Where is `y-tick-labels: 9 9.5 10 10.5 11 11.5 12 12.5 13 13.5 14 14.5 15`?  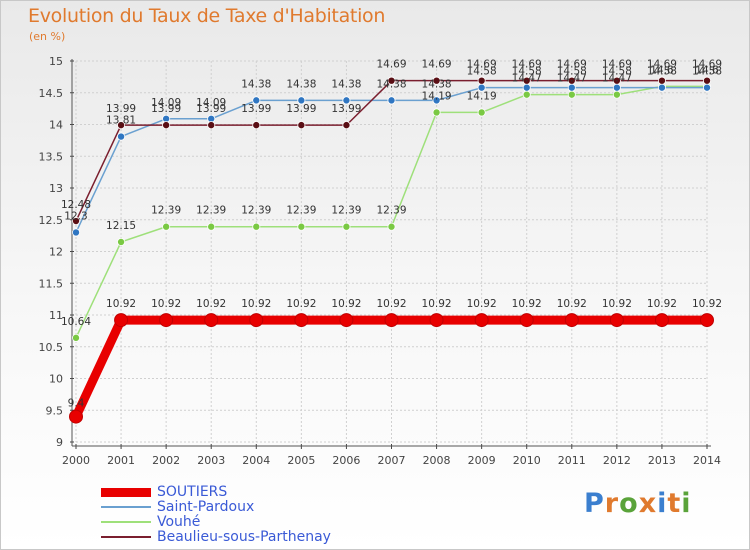
y-tick-labels: 9 9.5 10 10.5 11 11.5 12 12.5 13 13.5 14 14.5 15 is located at coordinates (51, 252).